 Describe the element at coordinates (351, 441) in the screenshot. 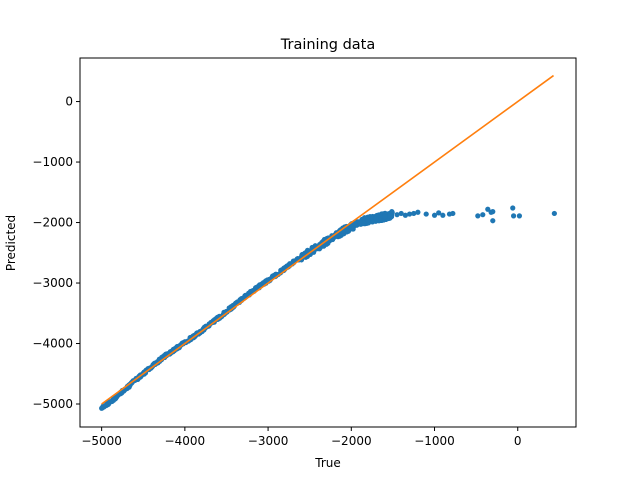

I see `x-tick-label: −2000` at that location.